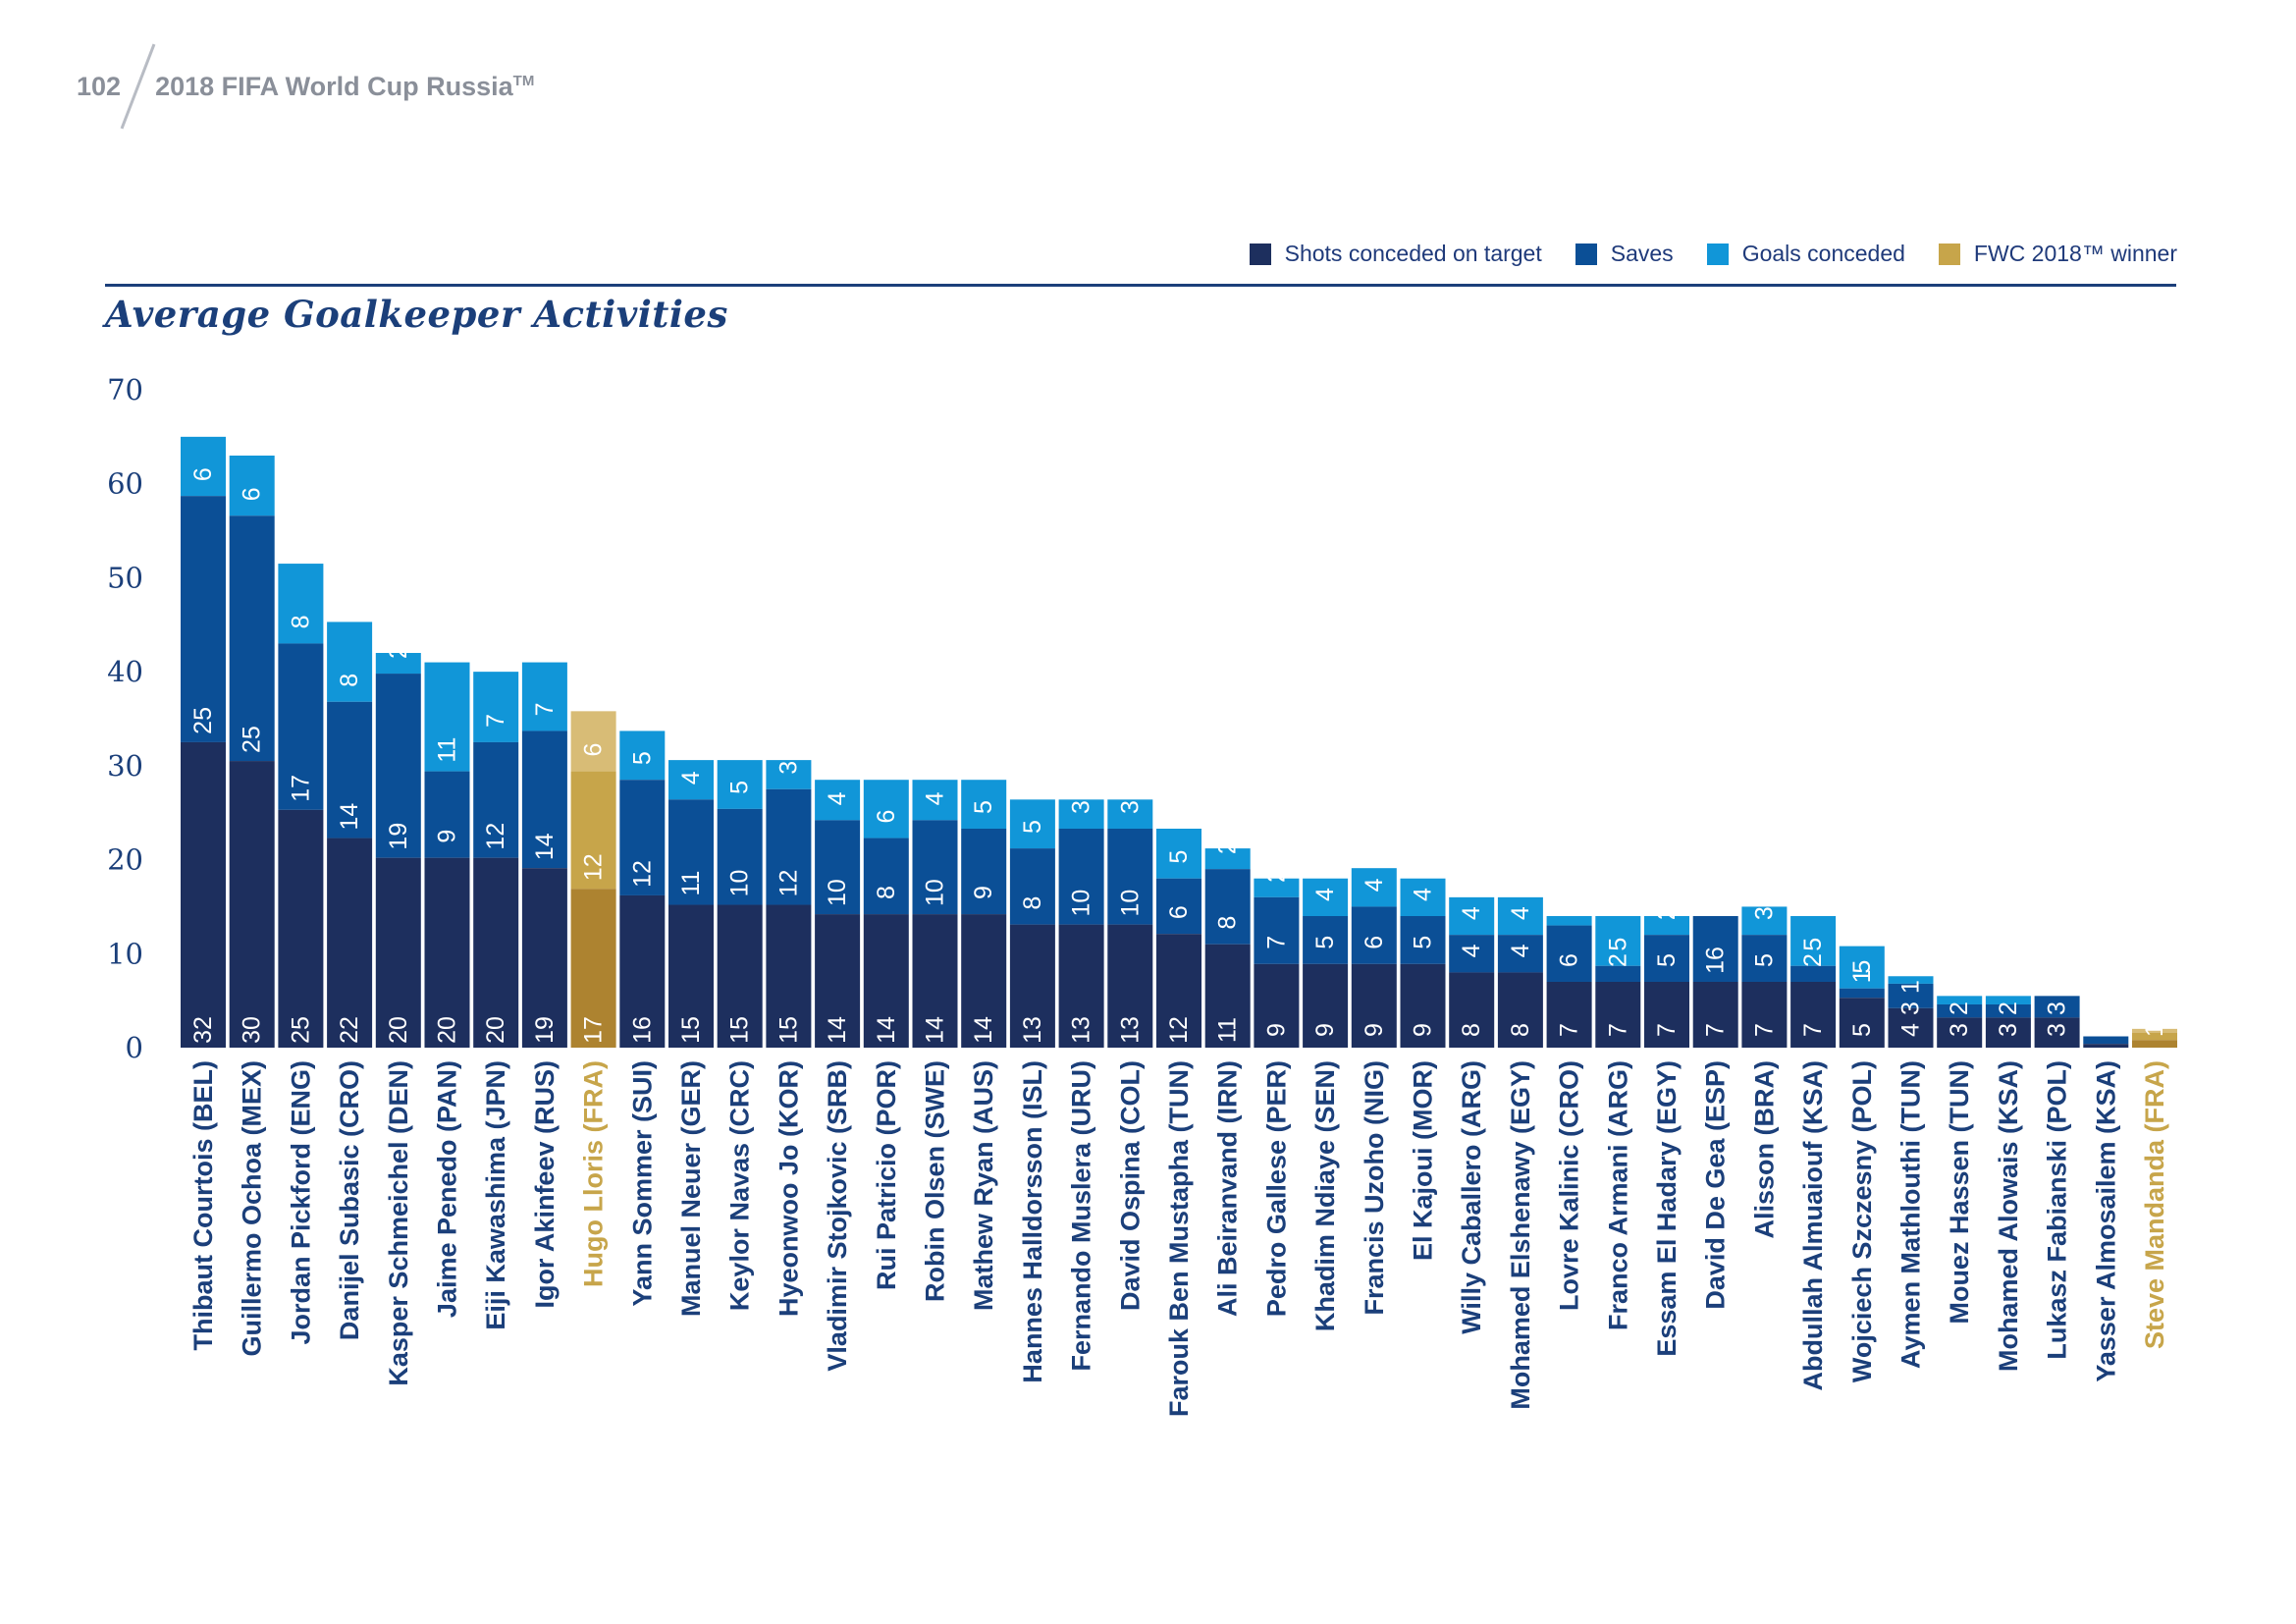 The image size is (2296, 1624). I want to click on player-label: Alisson (BRA), so click(1764, 1149).